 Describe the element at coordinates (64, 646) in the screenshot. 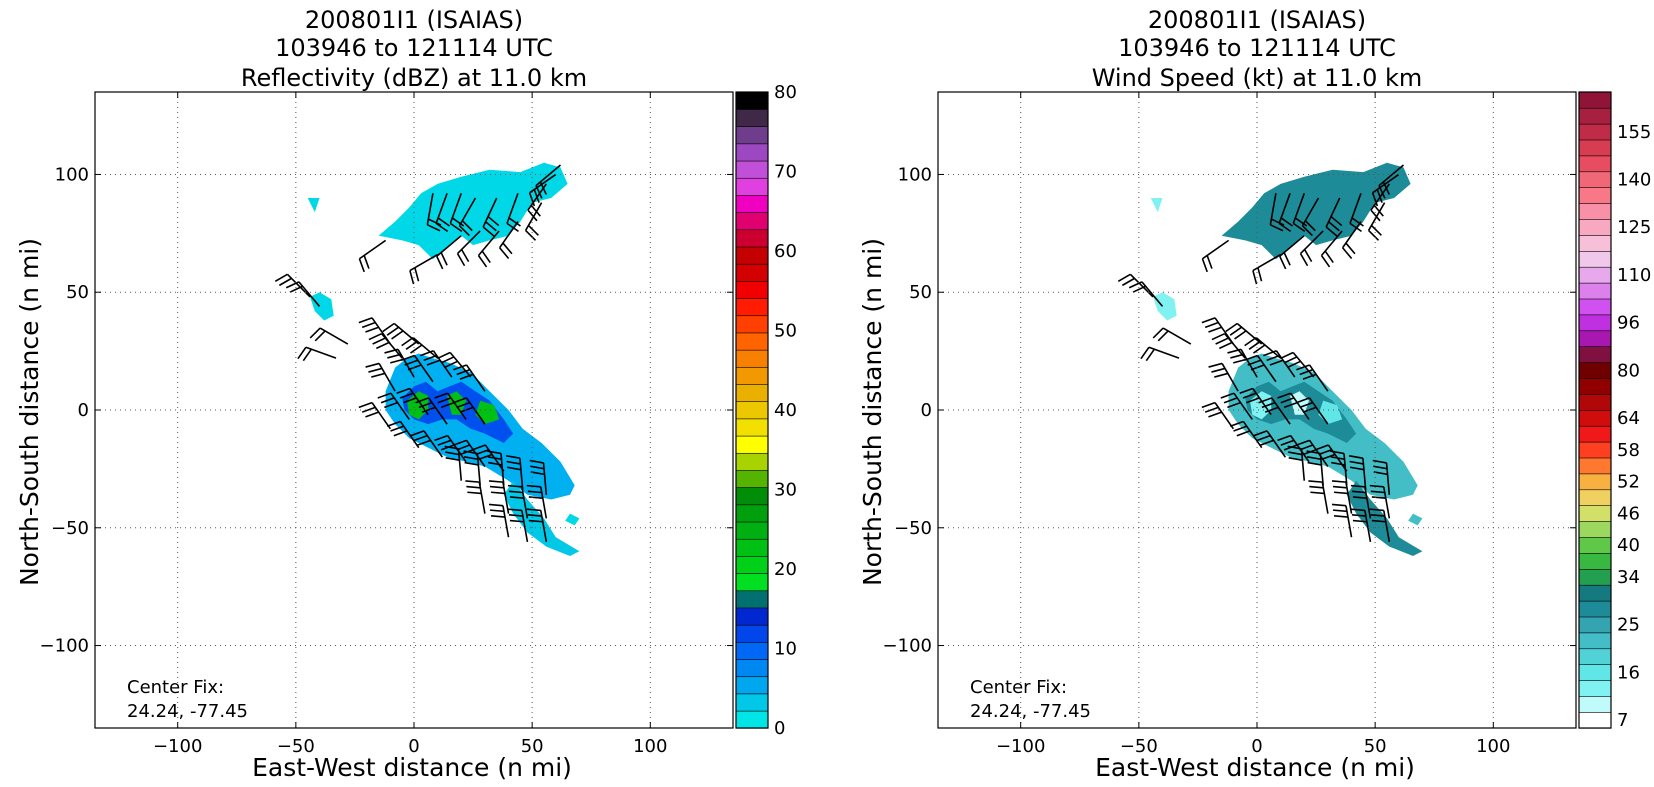

I see `y-tick-label: −100` at that location.